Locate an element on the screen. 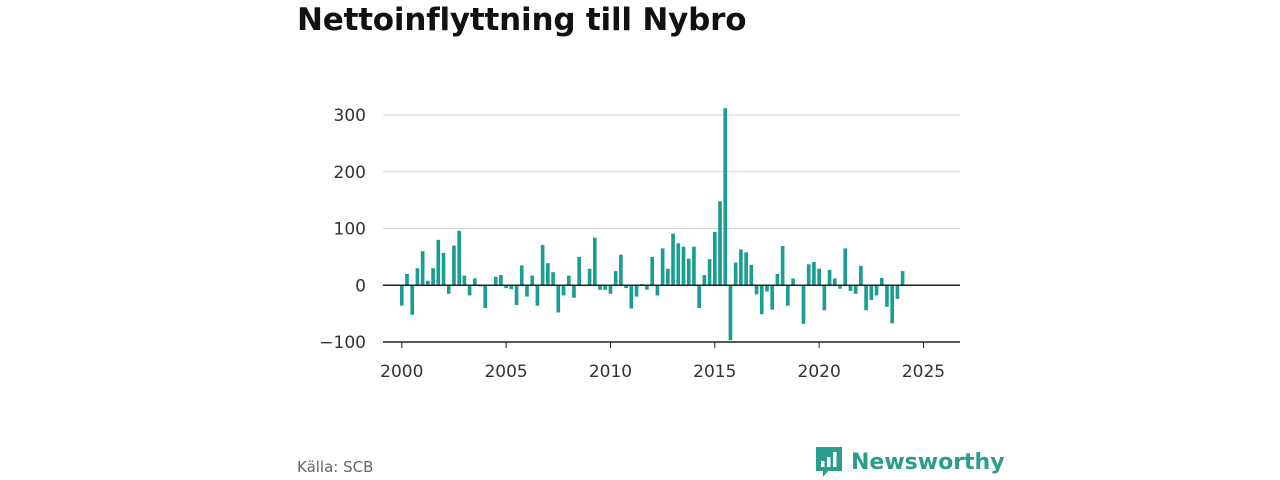  y-tick-label: −100 is located at coordinates (342, 343).